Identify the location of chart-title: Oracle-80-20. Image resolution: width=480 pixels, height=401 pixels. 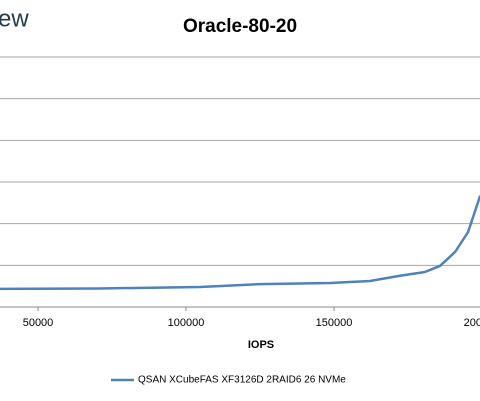
(240, 26).